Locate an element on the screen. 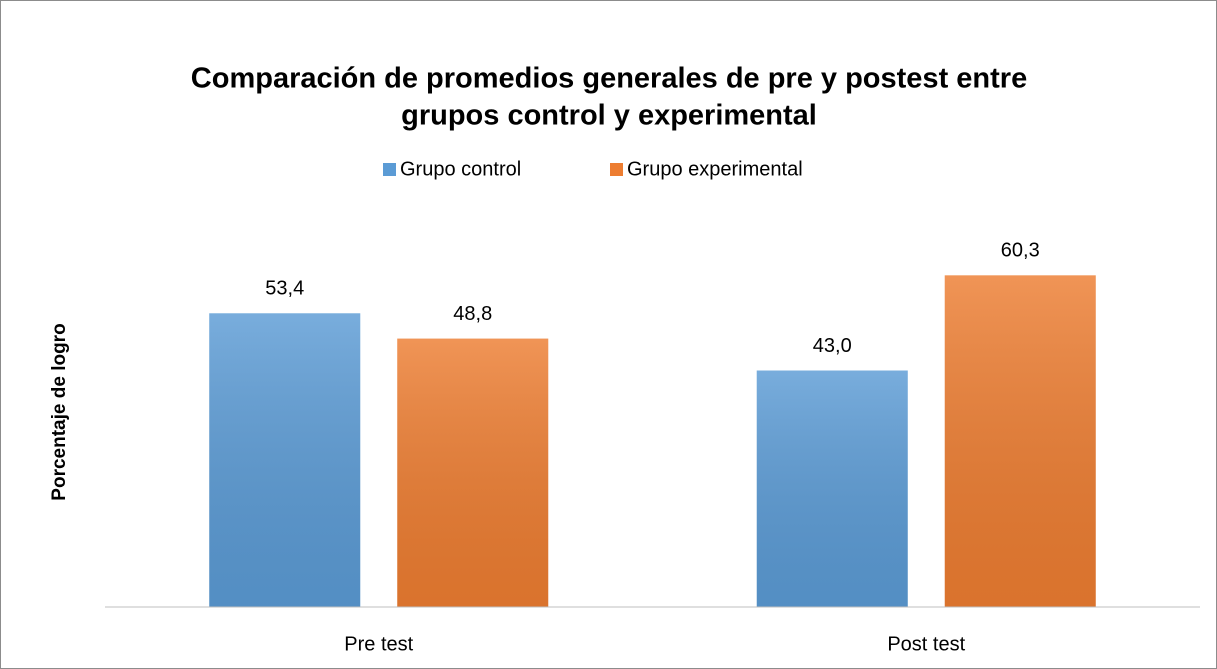  x-tick-label: Pre test is located at coordinates (378, 644).